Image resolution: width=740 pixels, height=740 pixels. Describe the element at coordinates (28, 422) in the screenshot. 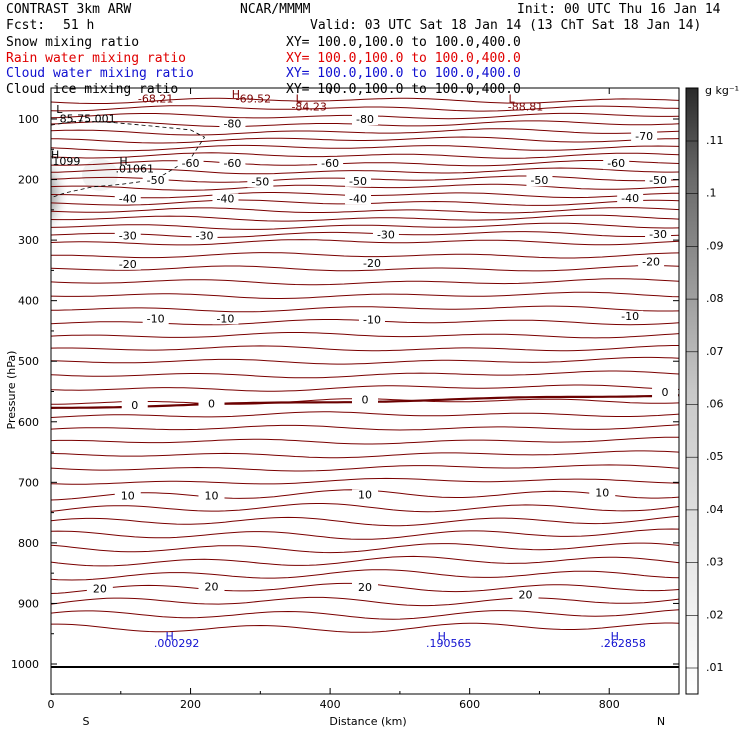

I see `y-tick-label: 600` at that location.